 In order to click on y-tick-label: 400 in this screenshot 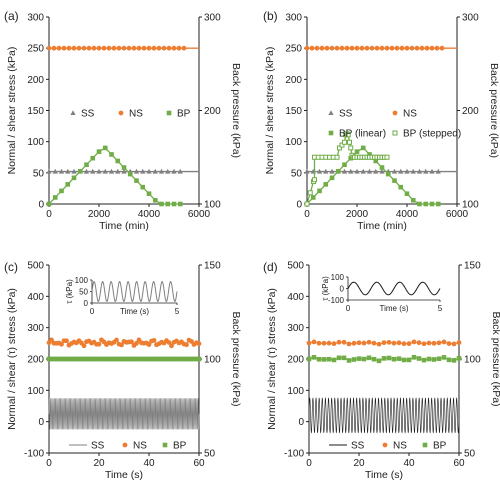, I will do `click(35, 297)`.